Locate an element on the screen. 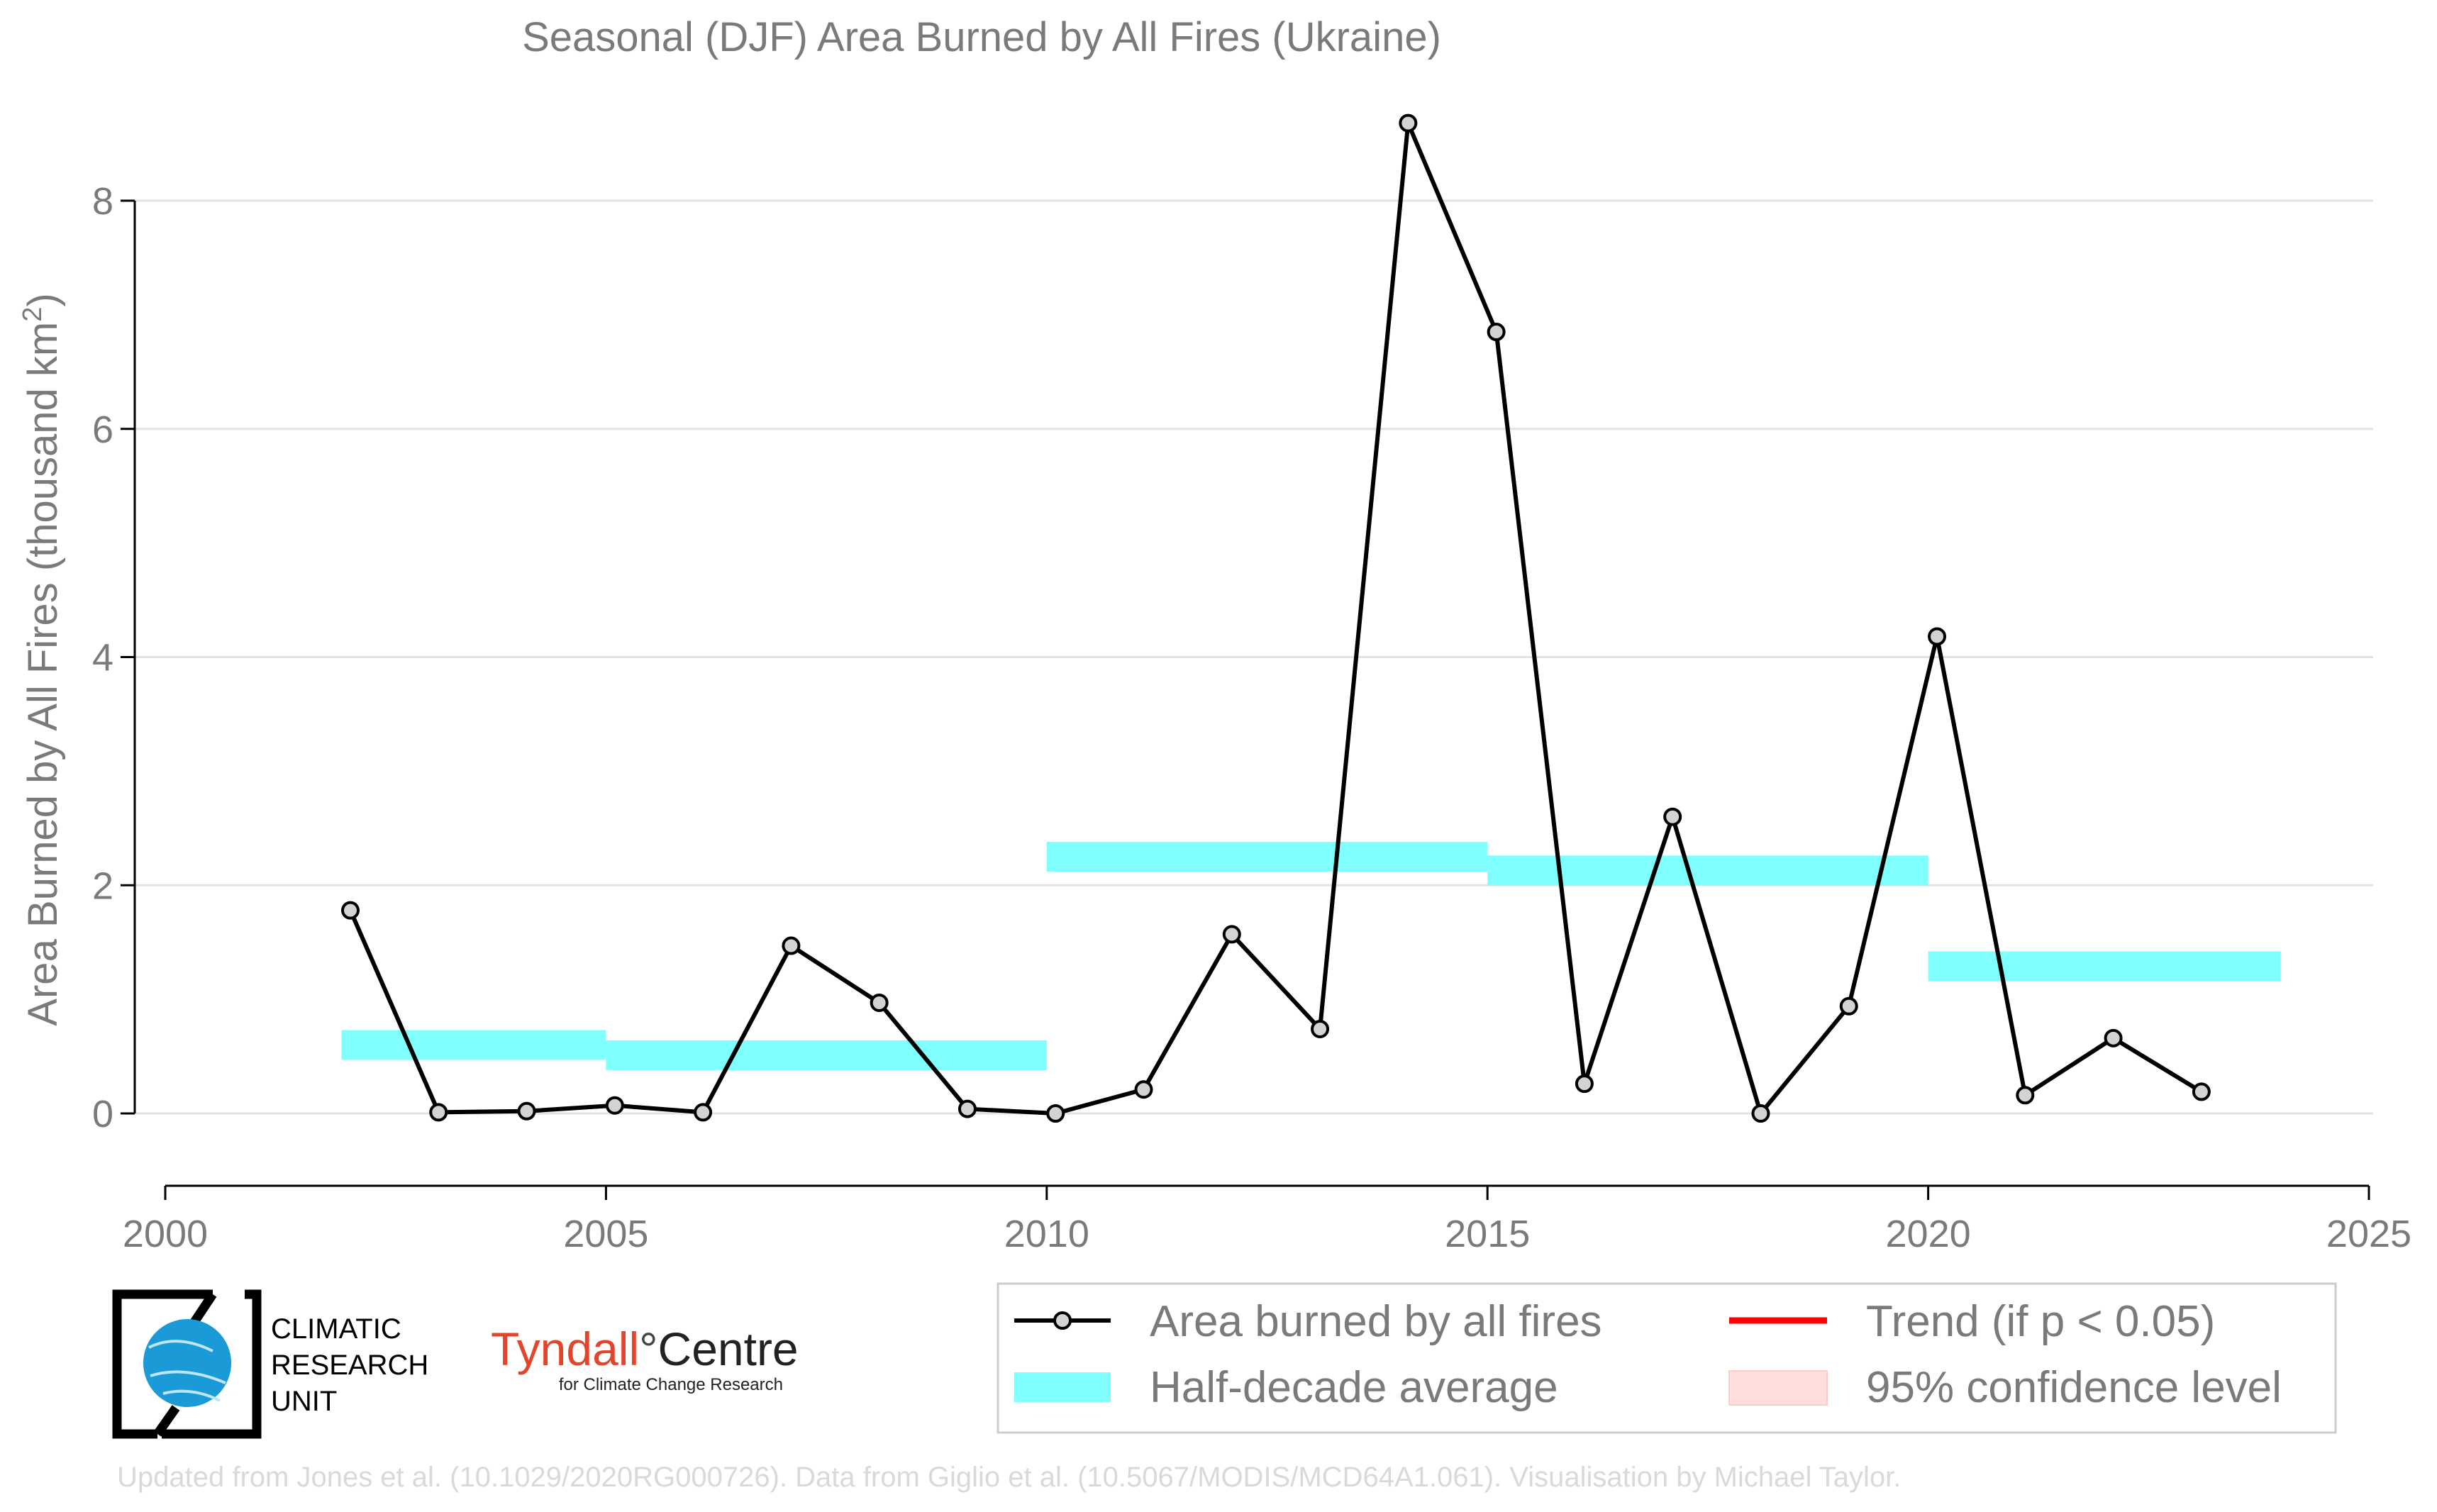  x-tick-label: 2025 is located at coordinates (2368, 1234).